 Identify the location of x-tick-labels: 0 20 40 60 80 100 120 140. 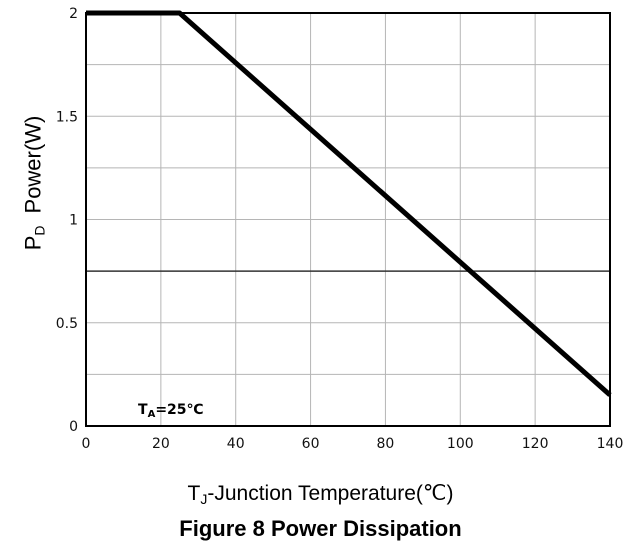
(353, 444).